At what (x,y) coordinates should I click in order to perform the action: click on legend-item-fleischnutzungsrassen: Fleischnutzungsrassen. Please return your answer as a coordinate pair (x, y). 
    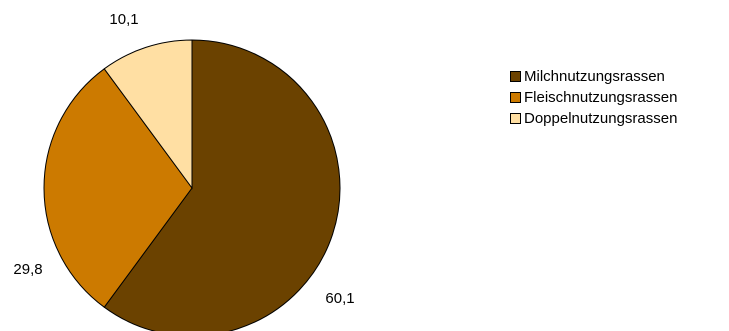
    Looking at the image, I should click on (593, 97).